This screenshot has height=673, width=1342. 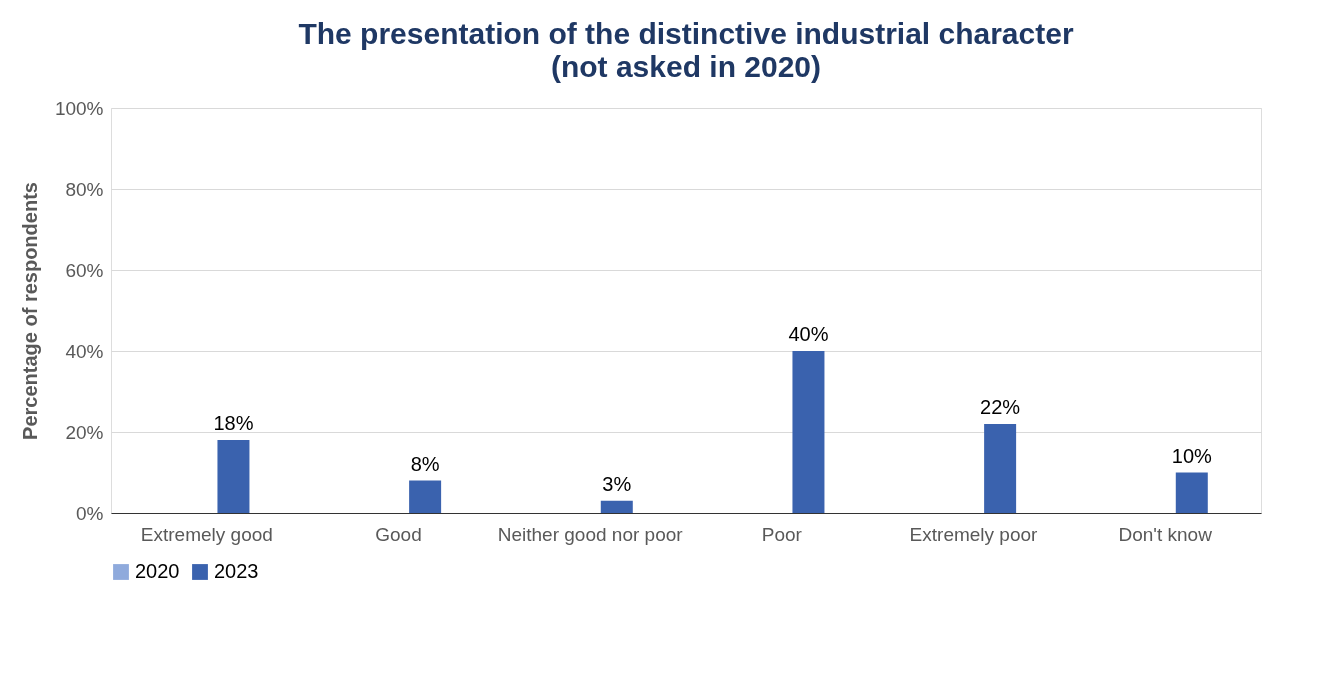 I want to click on y-tick-label: 20%, so click(x=84, y=432).